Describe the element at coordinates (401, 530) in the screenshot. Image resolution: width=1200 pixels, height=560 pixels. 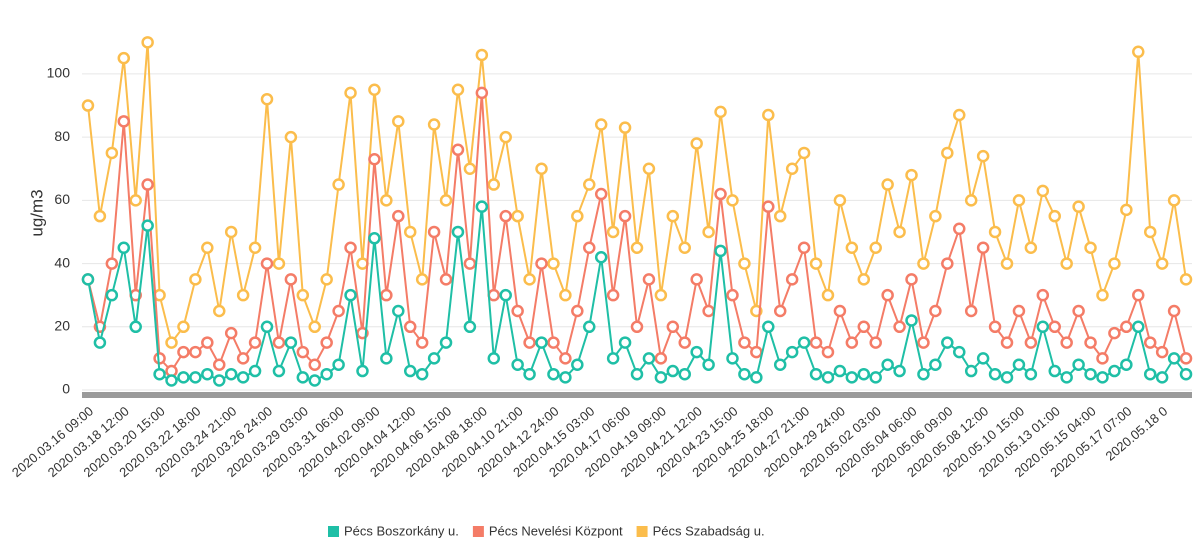
I see `legend-label: Pécs Boszorkány u.` at that location.